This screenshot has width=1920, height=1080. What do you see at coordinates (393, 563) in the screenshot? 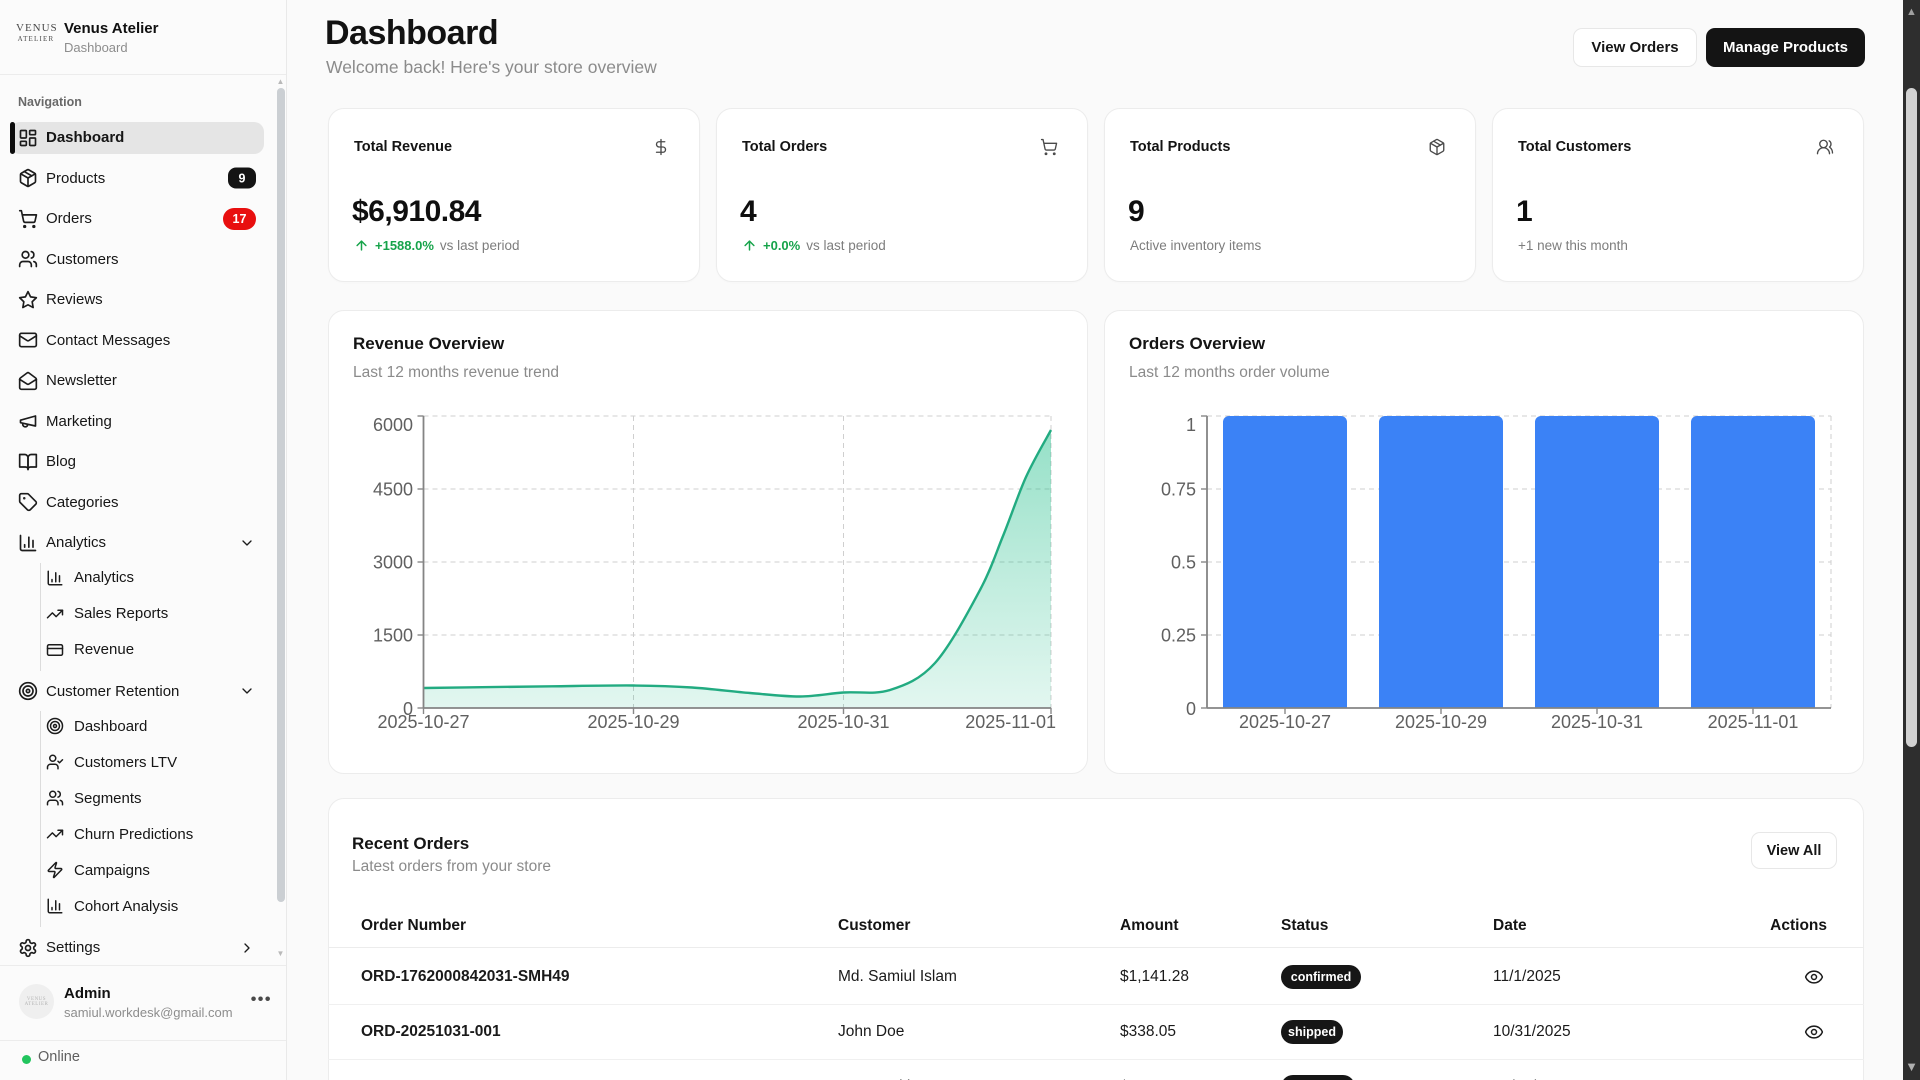
I see `svg-text: 3000` at bounding box center [393, 563].